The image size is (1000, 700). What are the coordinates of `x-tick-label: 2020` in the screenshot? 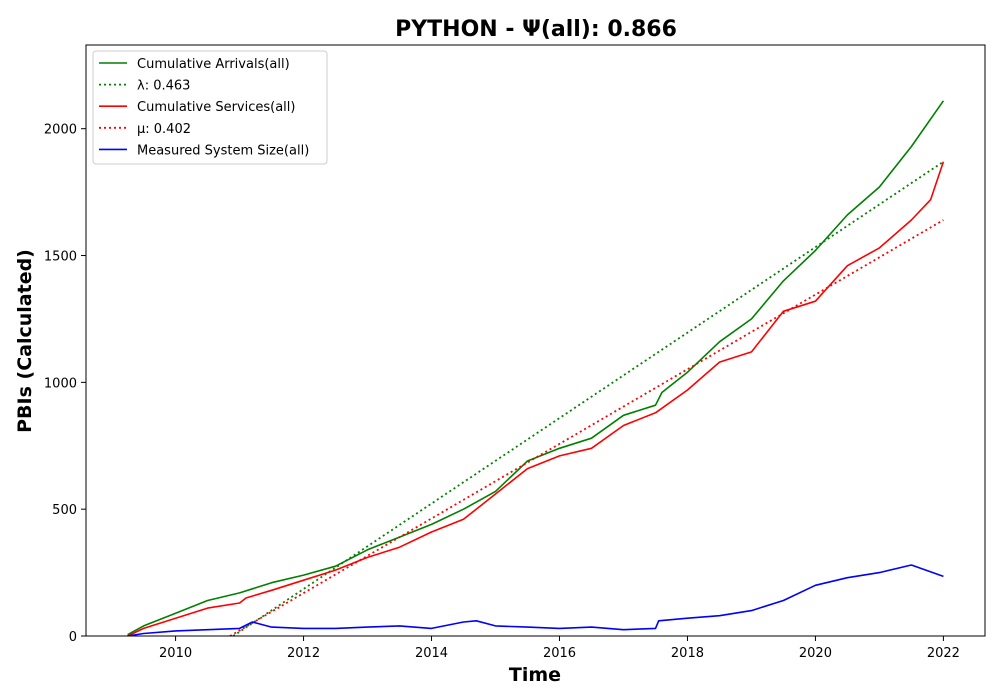 It's located at (815, 653).